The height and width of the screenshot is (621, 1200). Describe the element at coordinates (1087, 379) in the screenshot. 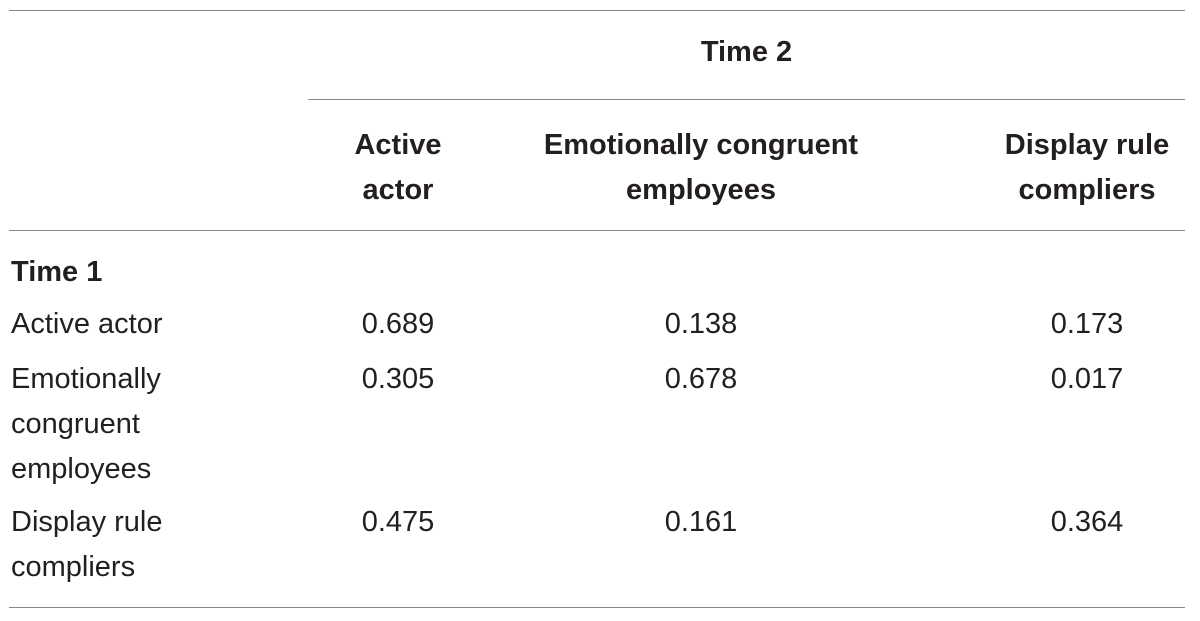

I see `table-cell: 0.017` at that location.